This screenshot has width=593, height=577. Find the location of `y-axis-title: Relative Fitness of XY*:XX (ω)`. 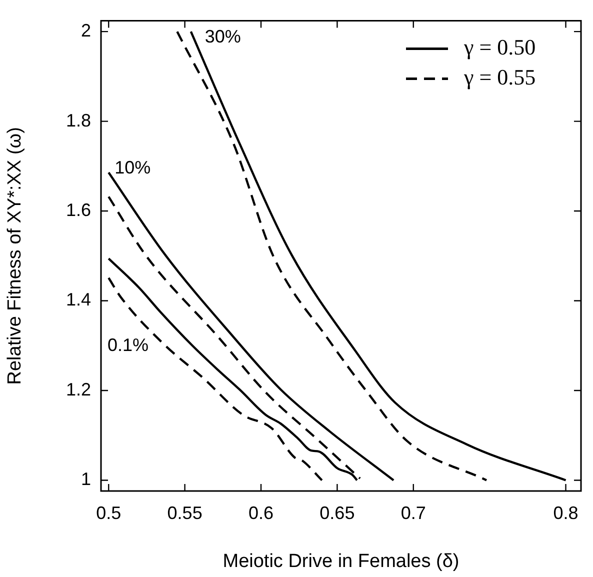

y-axis-title: Relative Fitness of XY*:XX (ω) is located at coordinates (15, 256).